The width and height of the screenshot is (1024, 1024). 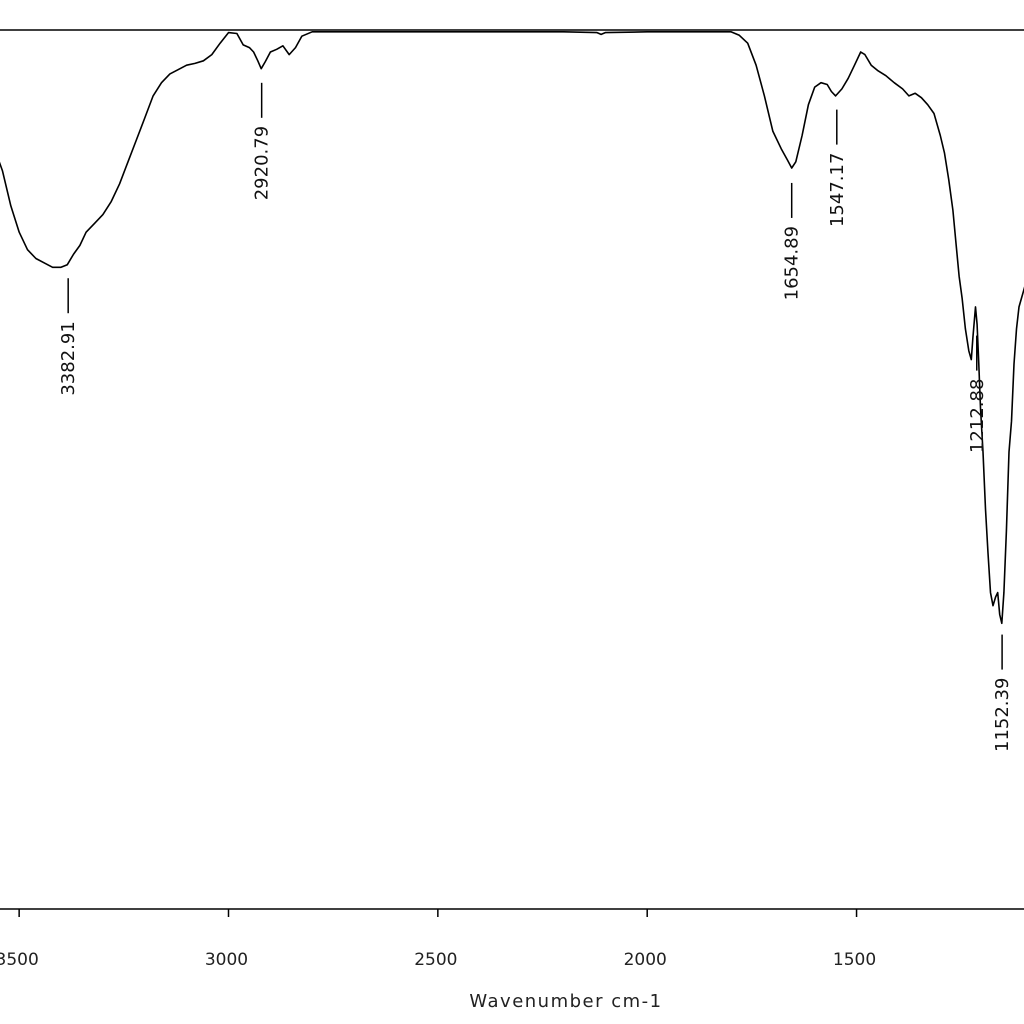 I want to click on peak-label-3382.91: 3382.91, so click(x=68, y=358).